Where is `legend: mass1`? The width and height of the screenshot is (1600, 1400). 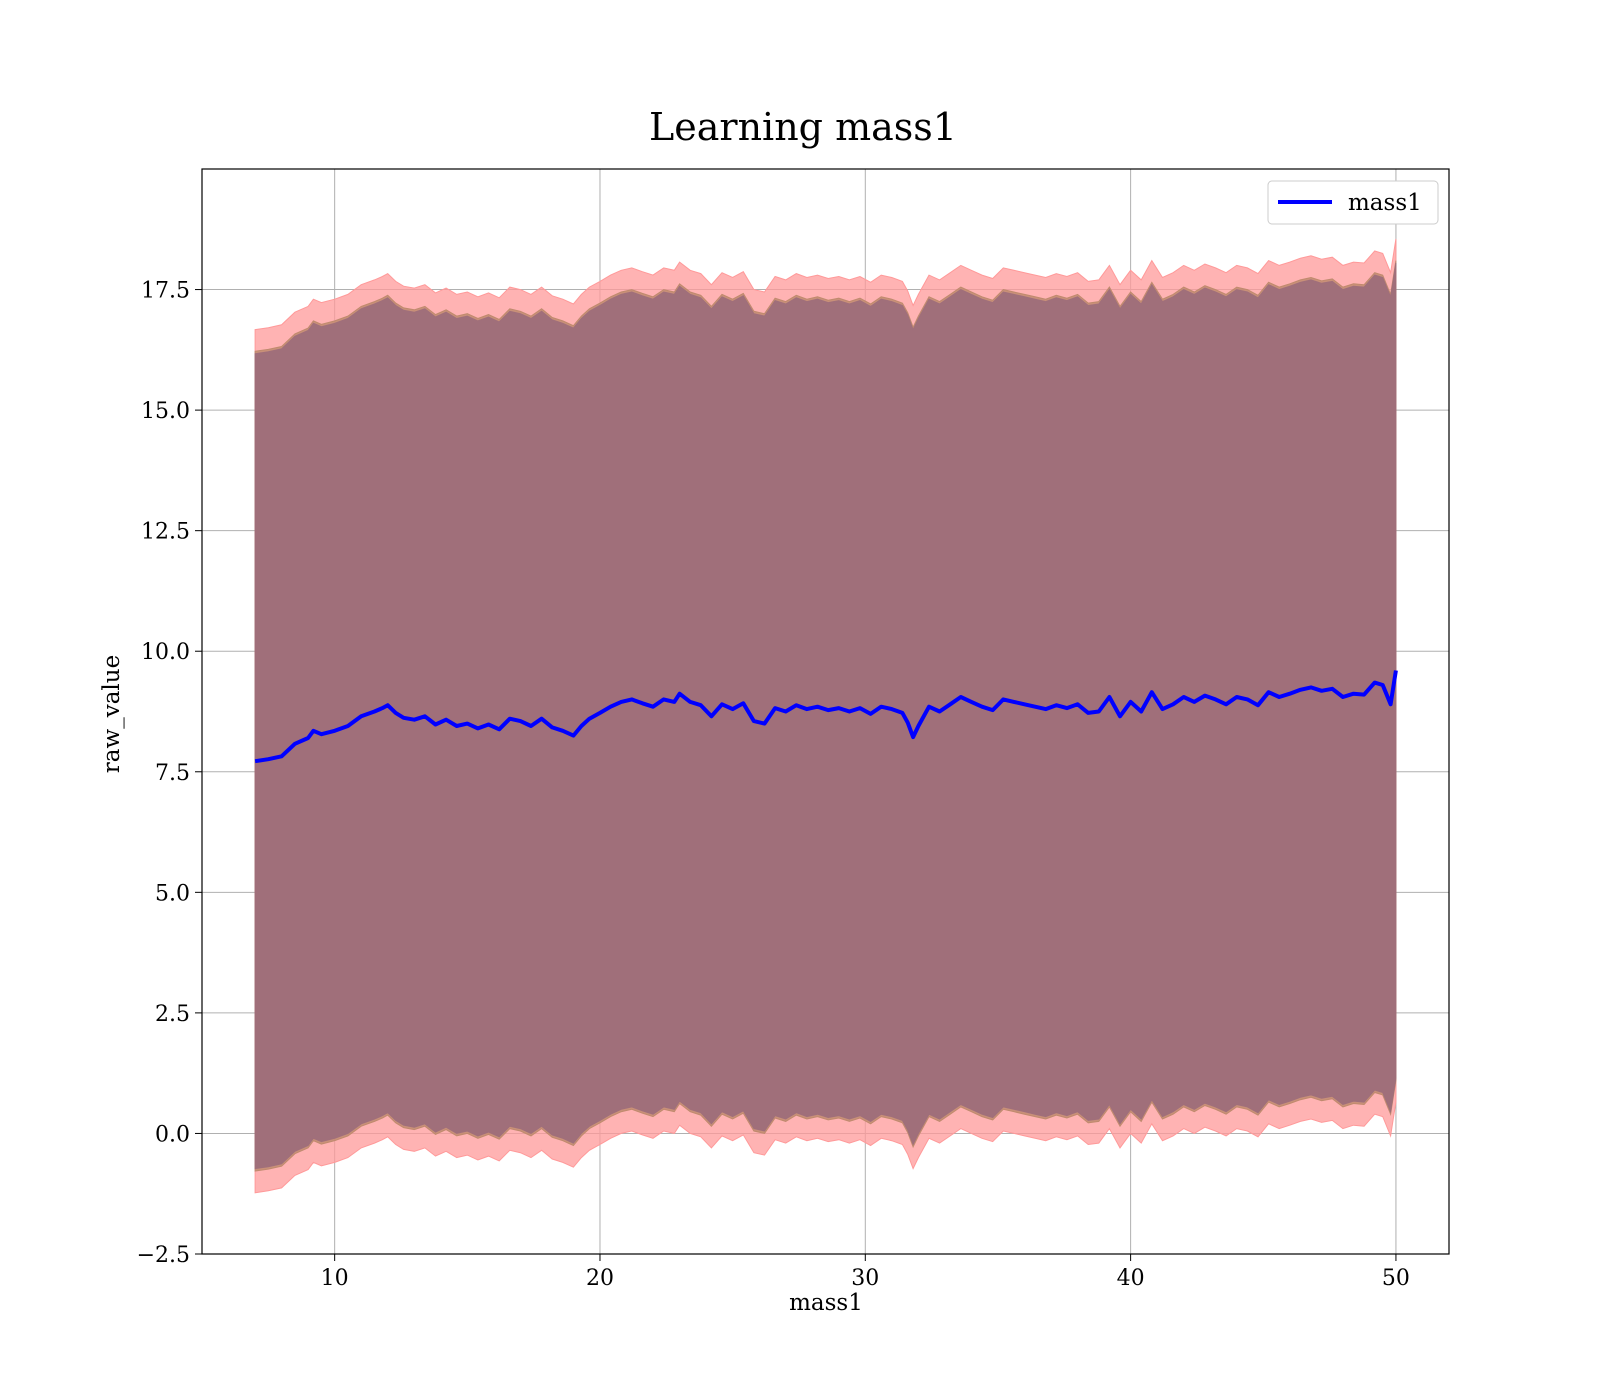 legend: mass1 is located at coordinates (1353, 202).